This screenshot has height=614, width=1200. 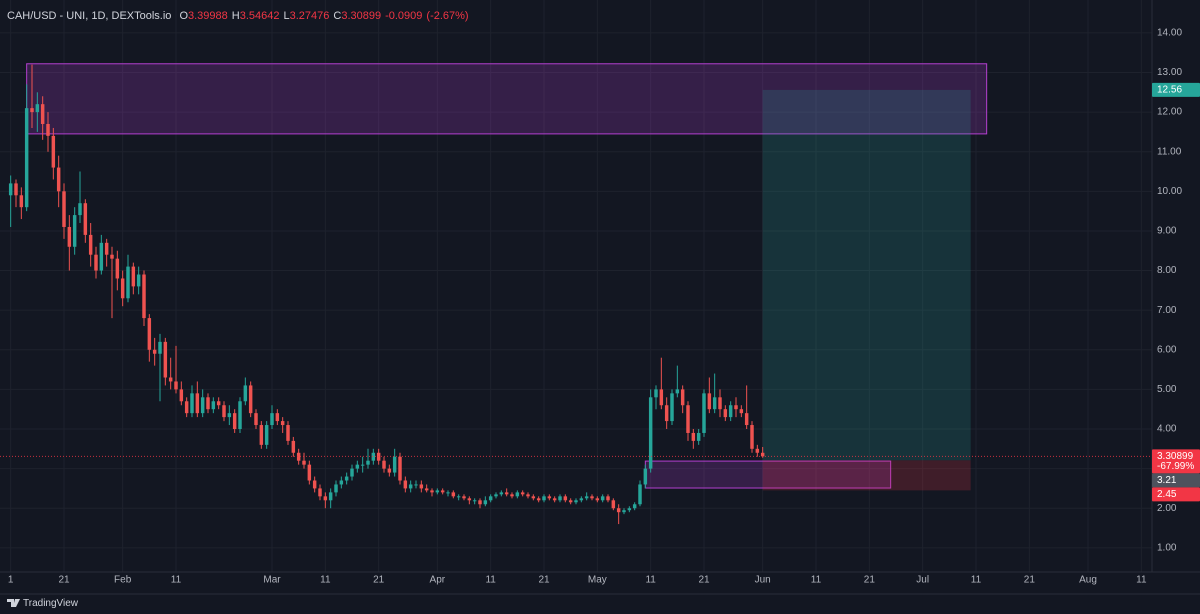 I want to click on y-tick-label: 13.00, so click(x=1169, y=72).